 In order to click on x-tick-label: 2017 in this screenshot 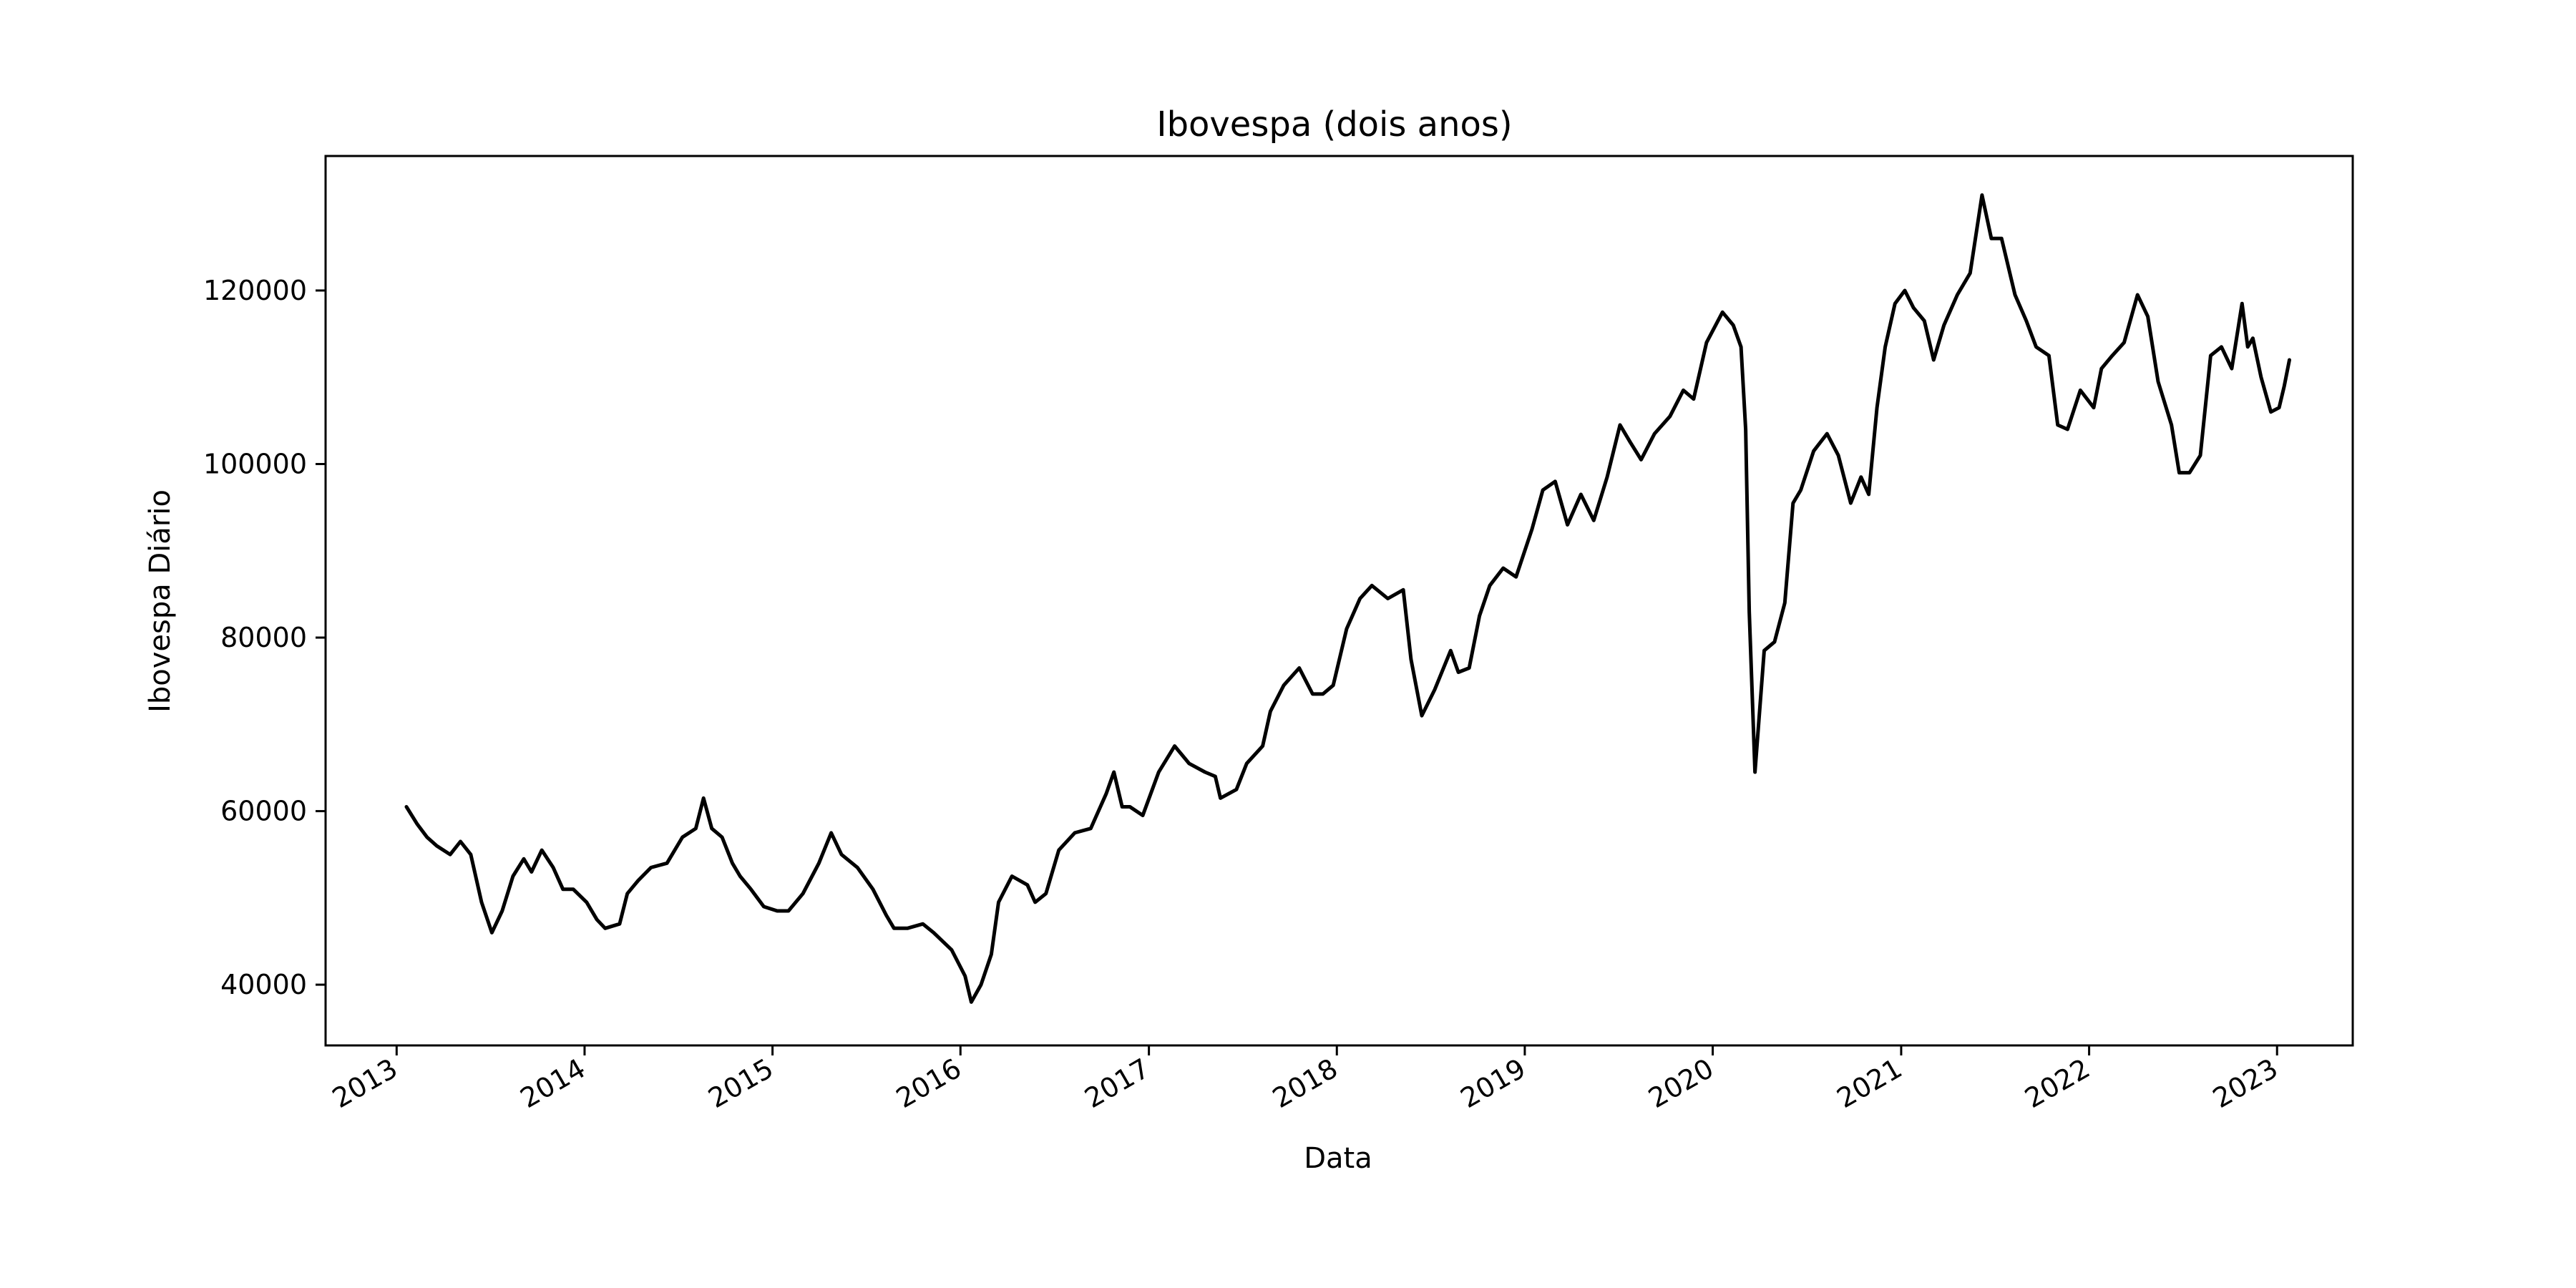, I will do `click(1117, 1083)`.